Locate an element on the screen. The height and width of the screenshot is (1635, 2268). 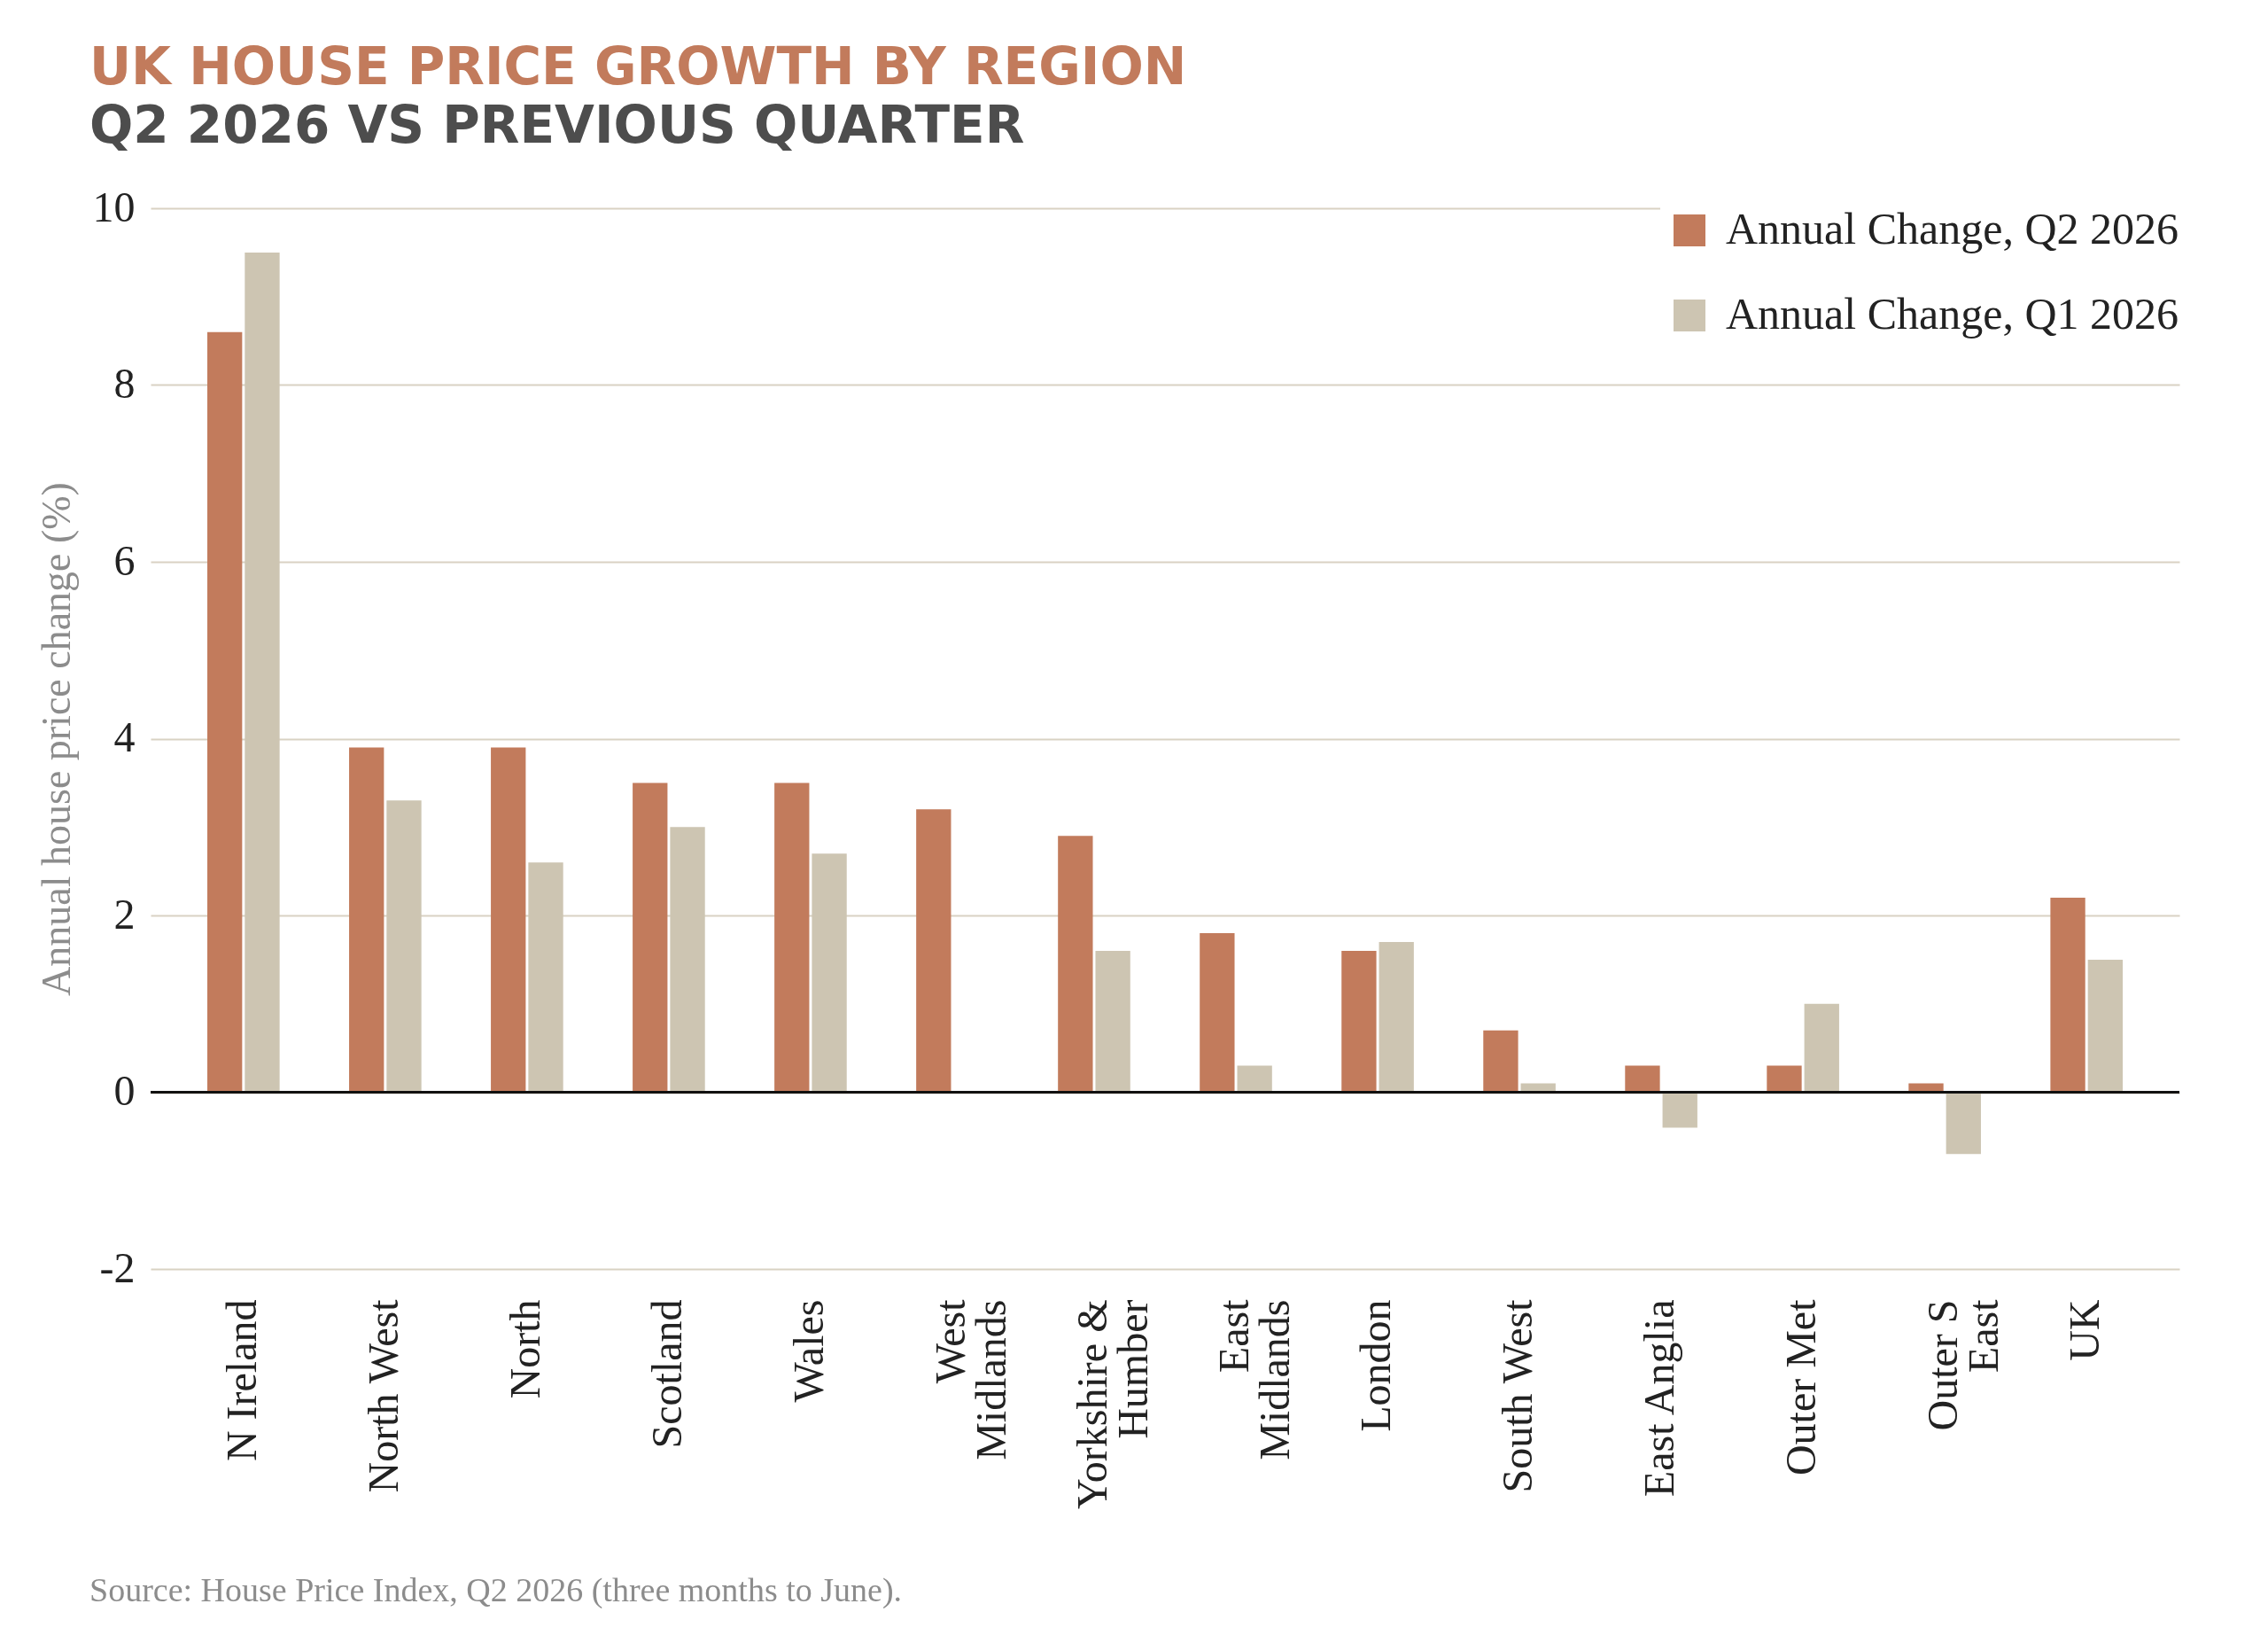
y-axis-title: Annual house price change (%) is located at coordinates (56, 739).